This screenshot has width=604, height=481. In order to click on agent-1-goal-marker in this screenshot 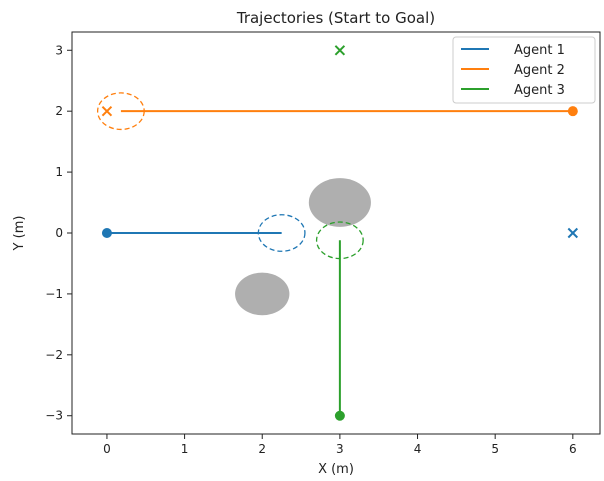, I will do `click(573, 233)`.